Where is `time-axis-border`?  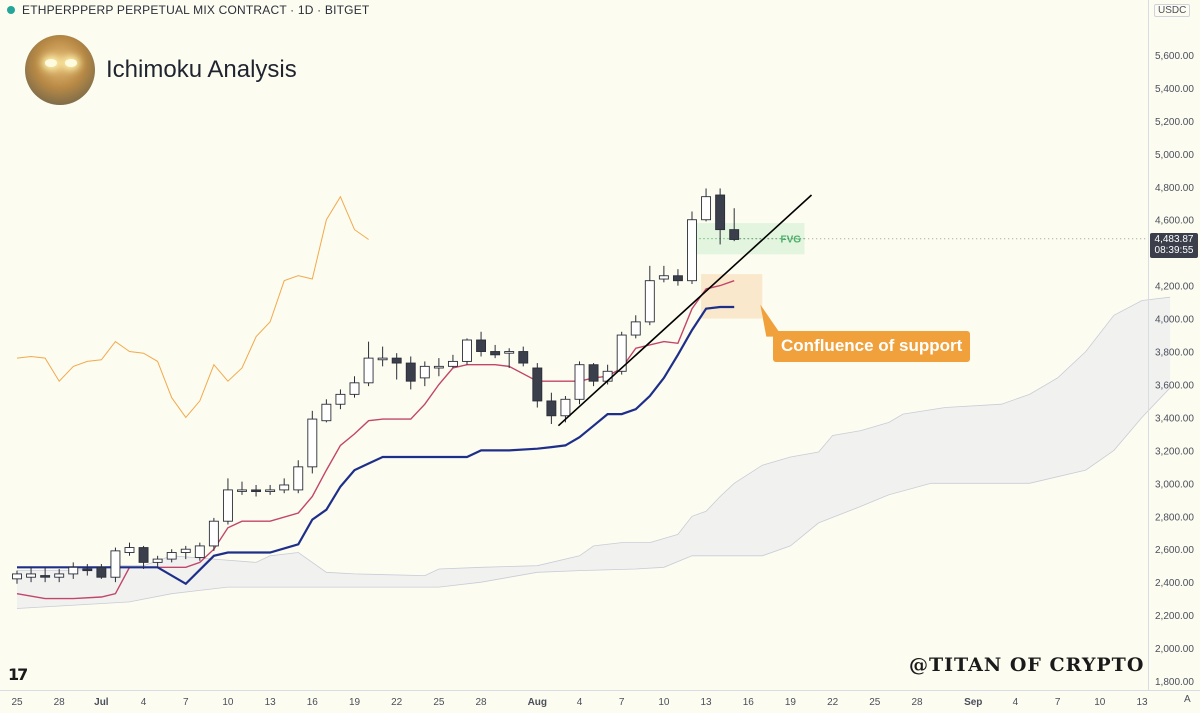
time-axis-border is located at coordinates (600, 699).